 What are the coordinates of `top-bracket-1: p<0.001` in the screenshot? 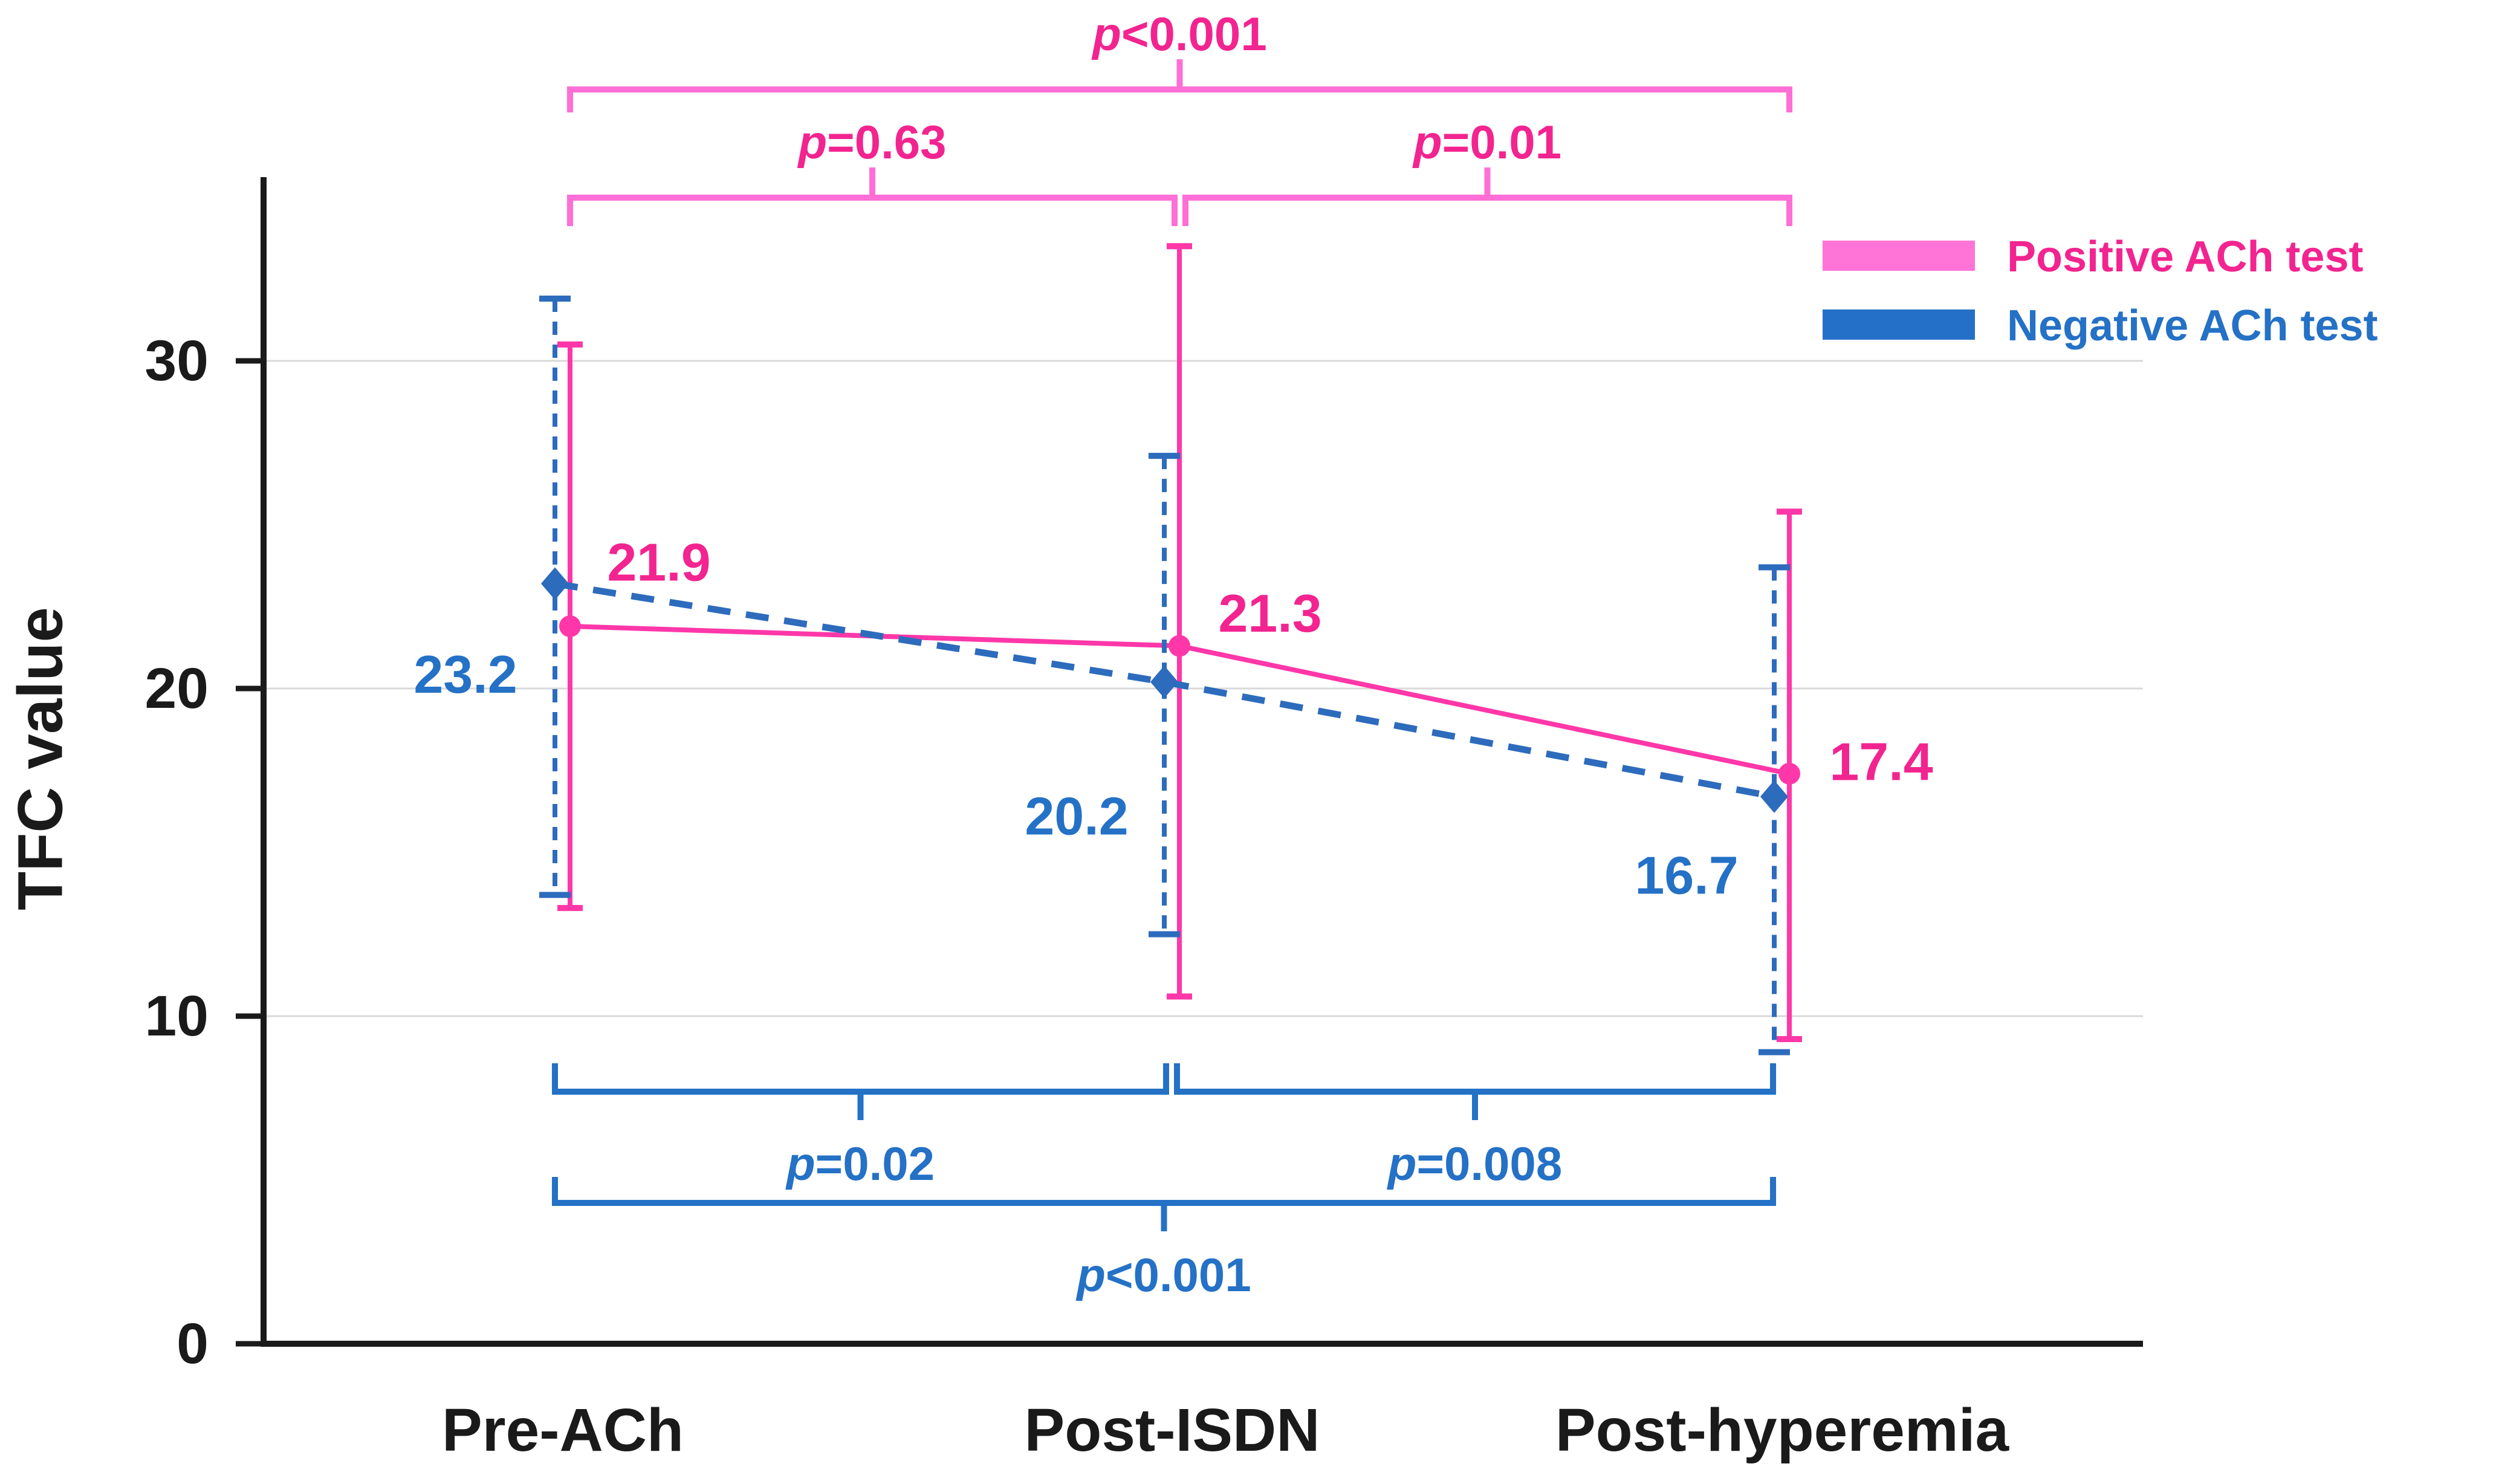 It's located at (1179, 59).